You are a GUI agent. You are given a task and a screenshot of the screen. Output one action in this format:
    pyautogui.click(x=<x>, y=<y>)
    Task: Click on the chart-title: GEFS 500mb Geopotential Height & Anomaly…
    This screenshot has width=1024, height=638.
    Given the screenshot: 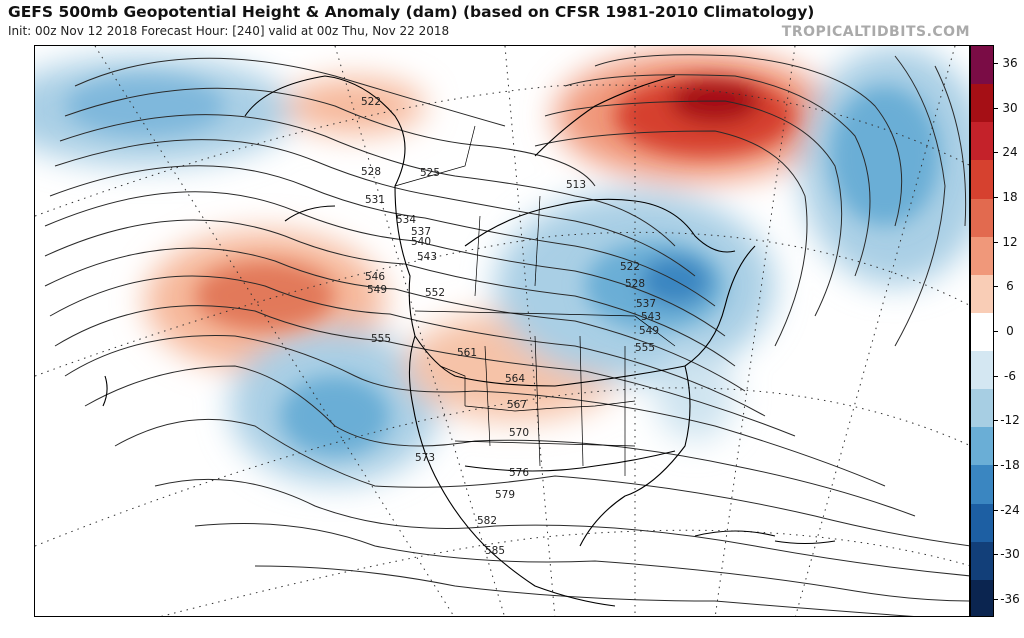 What is the action you would take?
    pyautogui.click(x=411, y=12)
    